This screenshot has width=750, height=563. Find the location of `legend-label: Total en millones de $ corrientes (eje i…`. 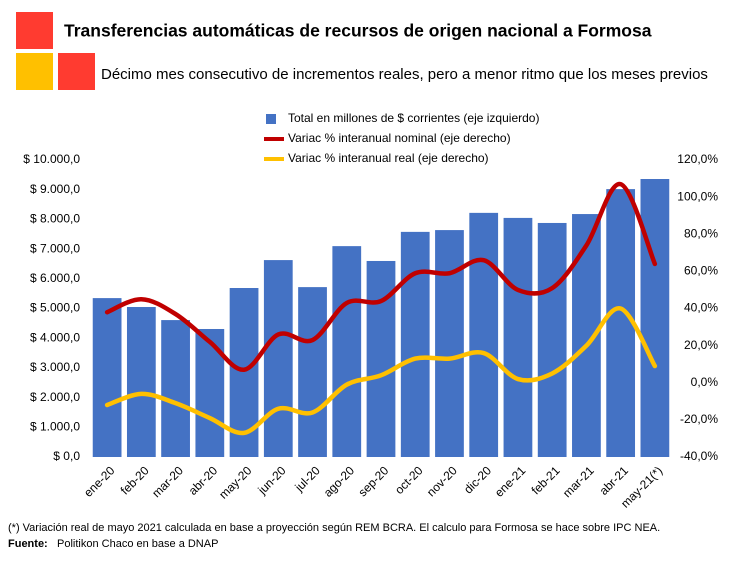

legend-label: Total en millones de $ corrientes (eje i… is located at coordinates (413, 118).